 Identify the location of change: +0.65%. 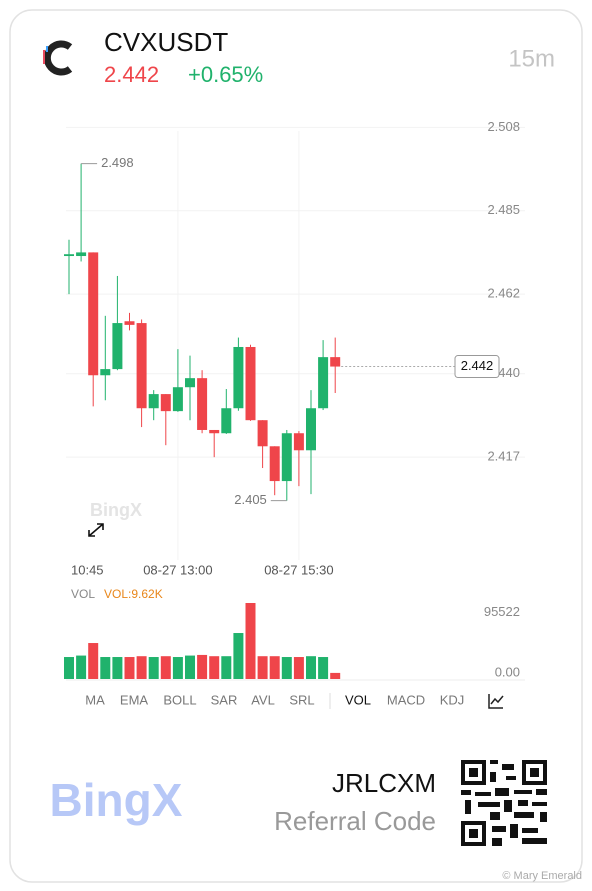
(225, 74).